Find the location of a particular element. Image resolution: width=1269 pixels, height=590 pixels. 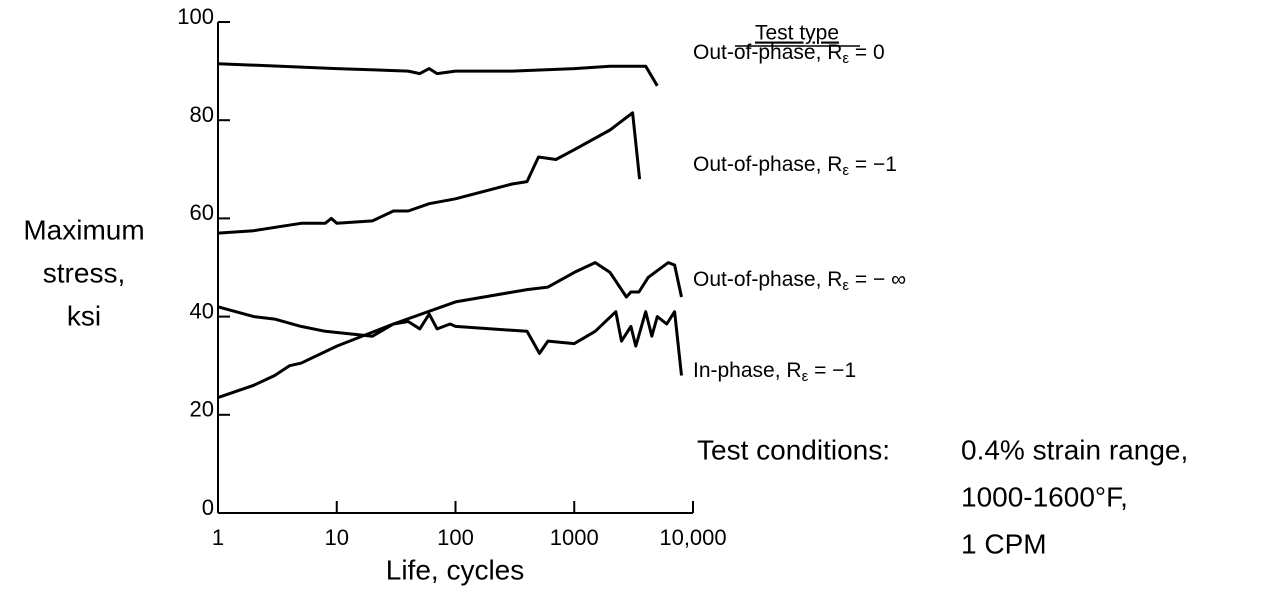

annotation-line: 0.4% strain range, is located at coordinates (1074, 449).